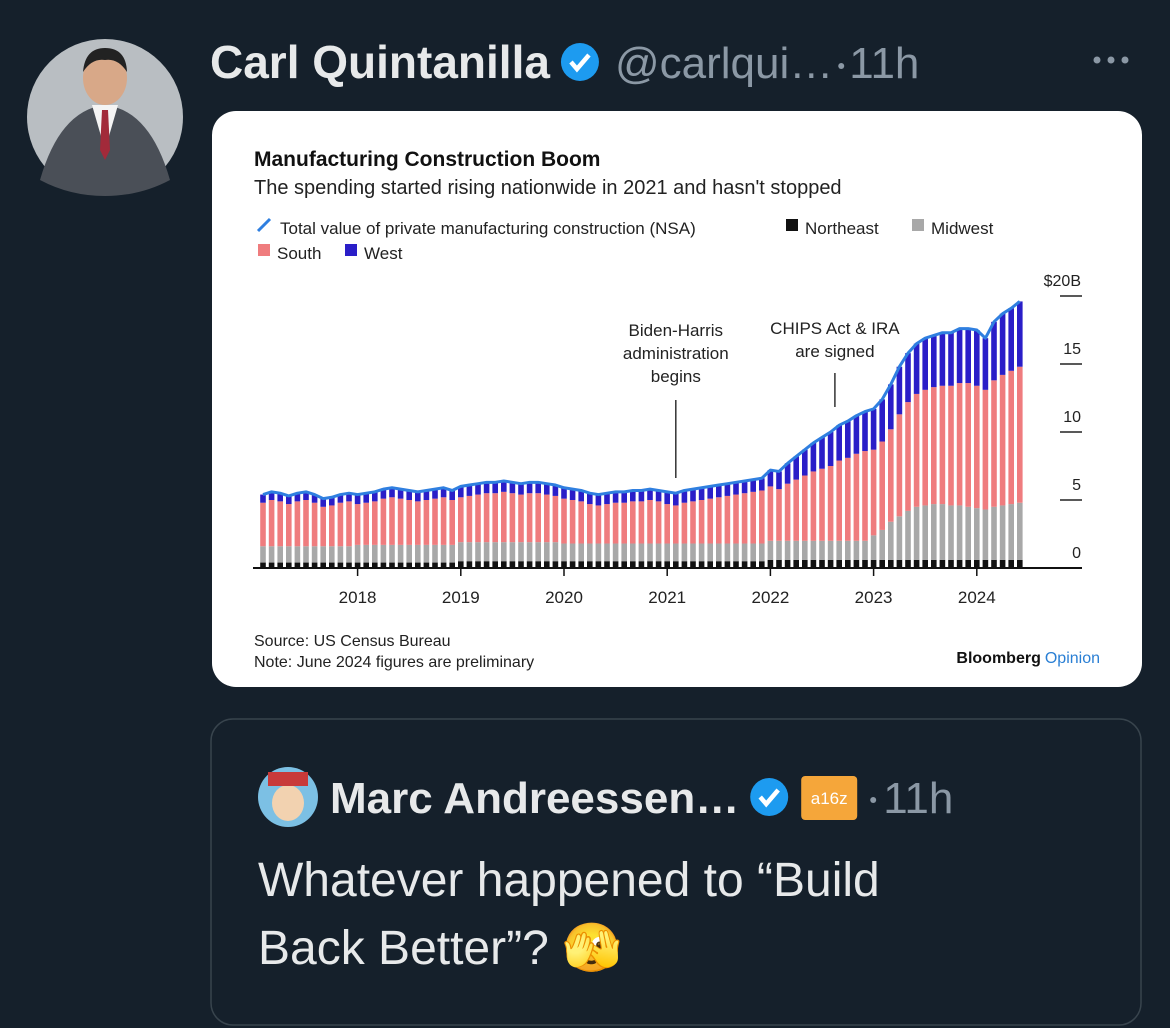 Image resolution: width=1170 pixels, height=1028 pixels. I want to click on legend-label: South, so click(299, 253).